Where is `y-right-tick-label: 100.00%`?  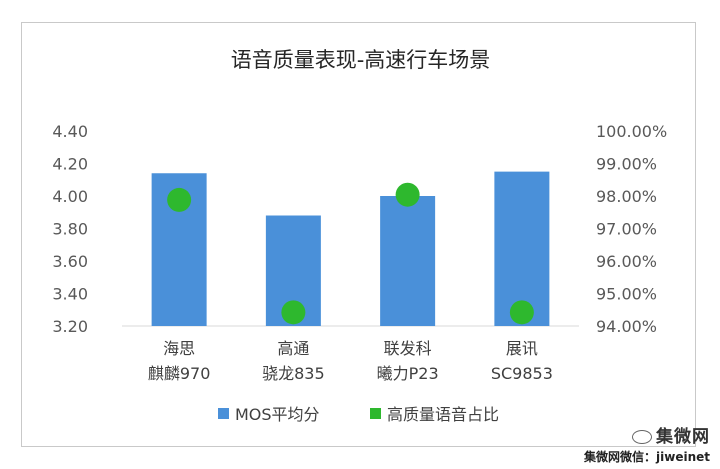 y-right-tick-label: 100.00% is located at coordinates (631, 131).